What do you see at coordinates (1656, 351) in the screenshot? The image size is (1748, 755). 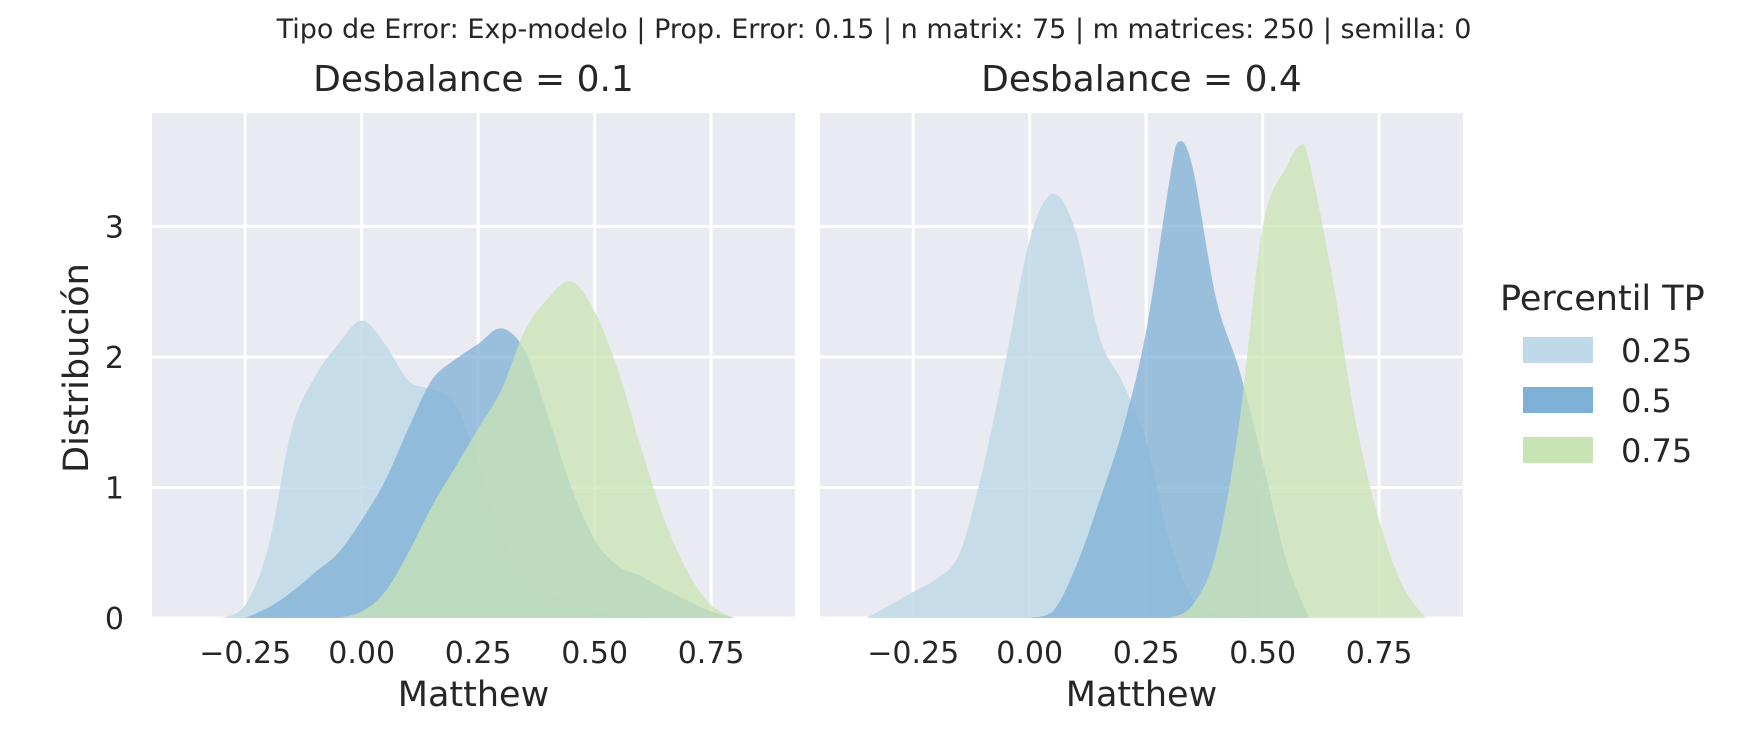 I see `legend-label: 0.25` at bounding box center [1656, 351].